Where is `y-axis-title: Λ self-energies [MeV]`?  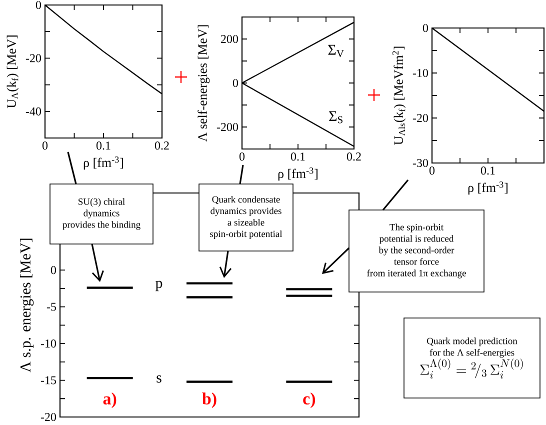 y-axis-title: Λ self-energies [MeV] is located at coordinates (204, 83).